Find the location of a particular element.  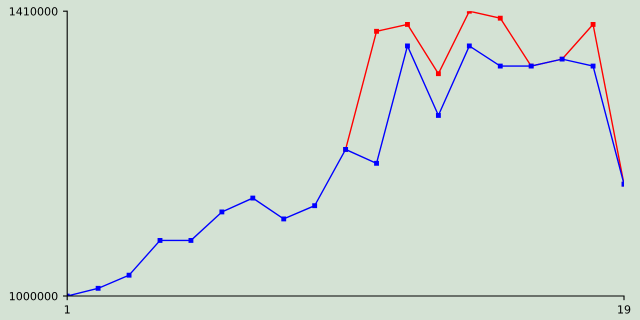

y-tick-label: 1000000 is located at coordinates (34, 296).